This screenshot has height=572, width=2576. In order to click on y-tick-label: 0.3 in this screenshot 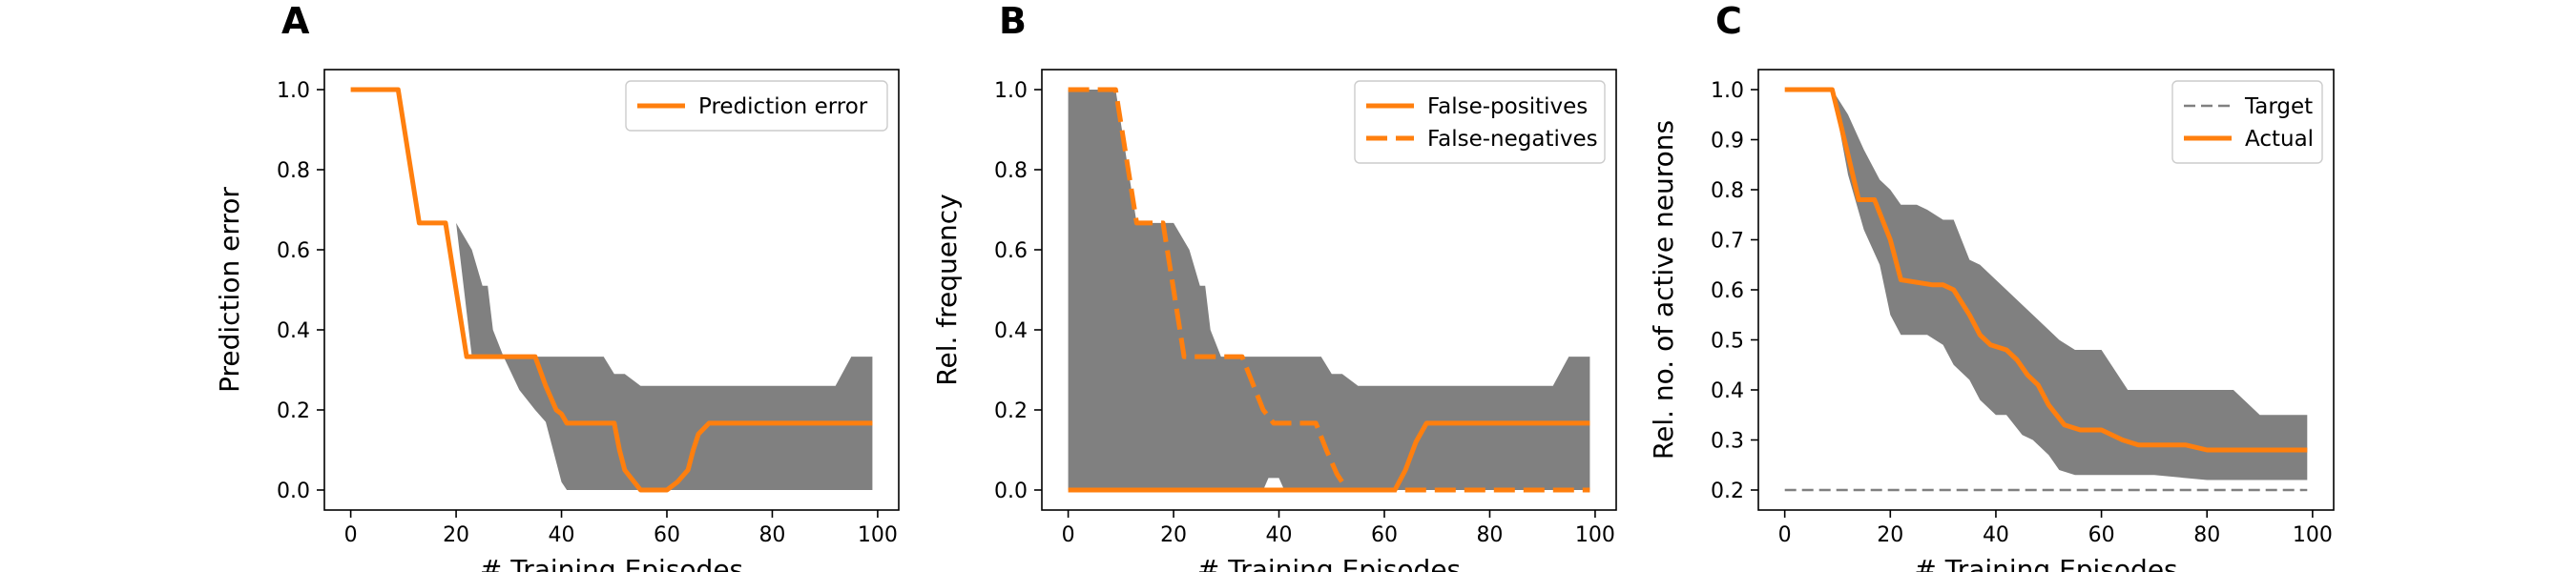, I will do `click(1727, 442)`.